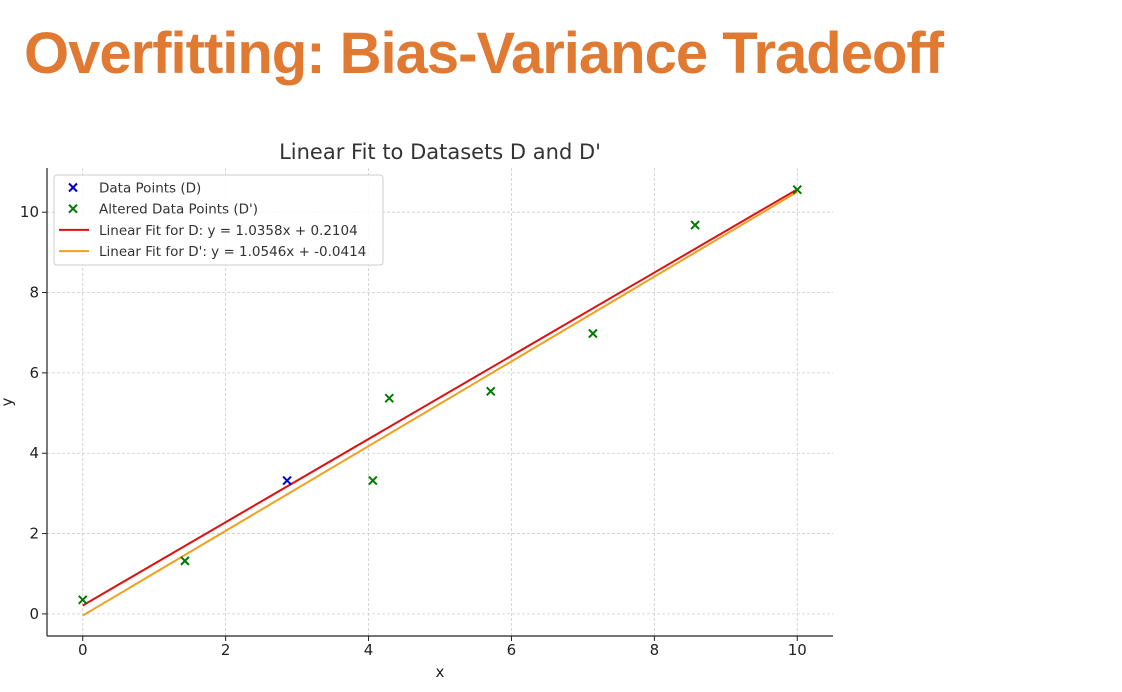  What do you see at coordinates (29, 212) in the screenshot?
I see `y-tick-label: 10` at bounding box center [29, 212].